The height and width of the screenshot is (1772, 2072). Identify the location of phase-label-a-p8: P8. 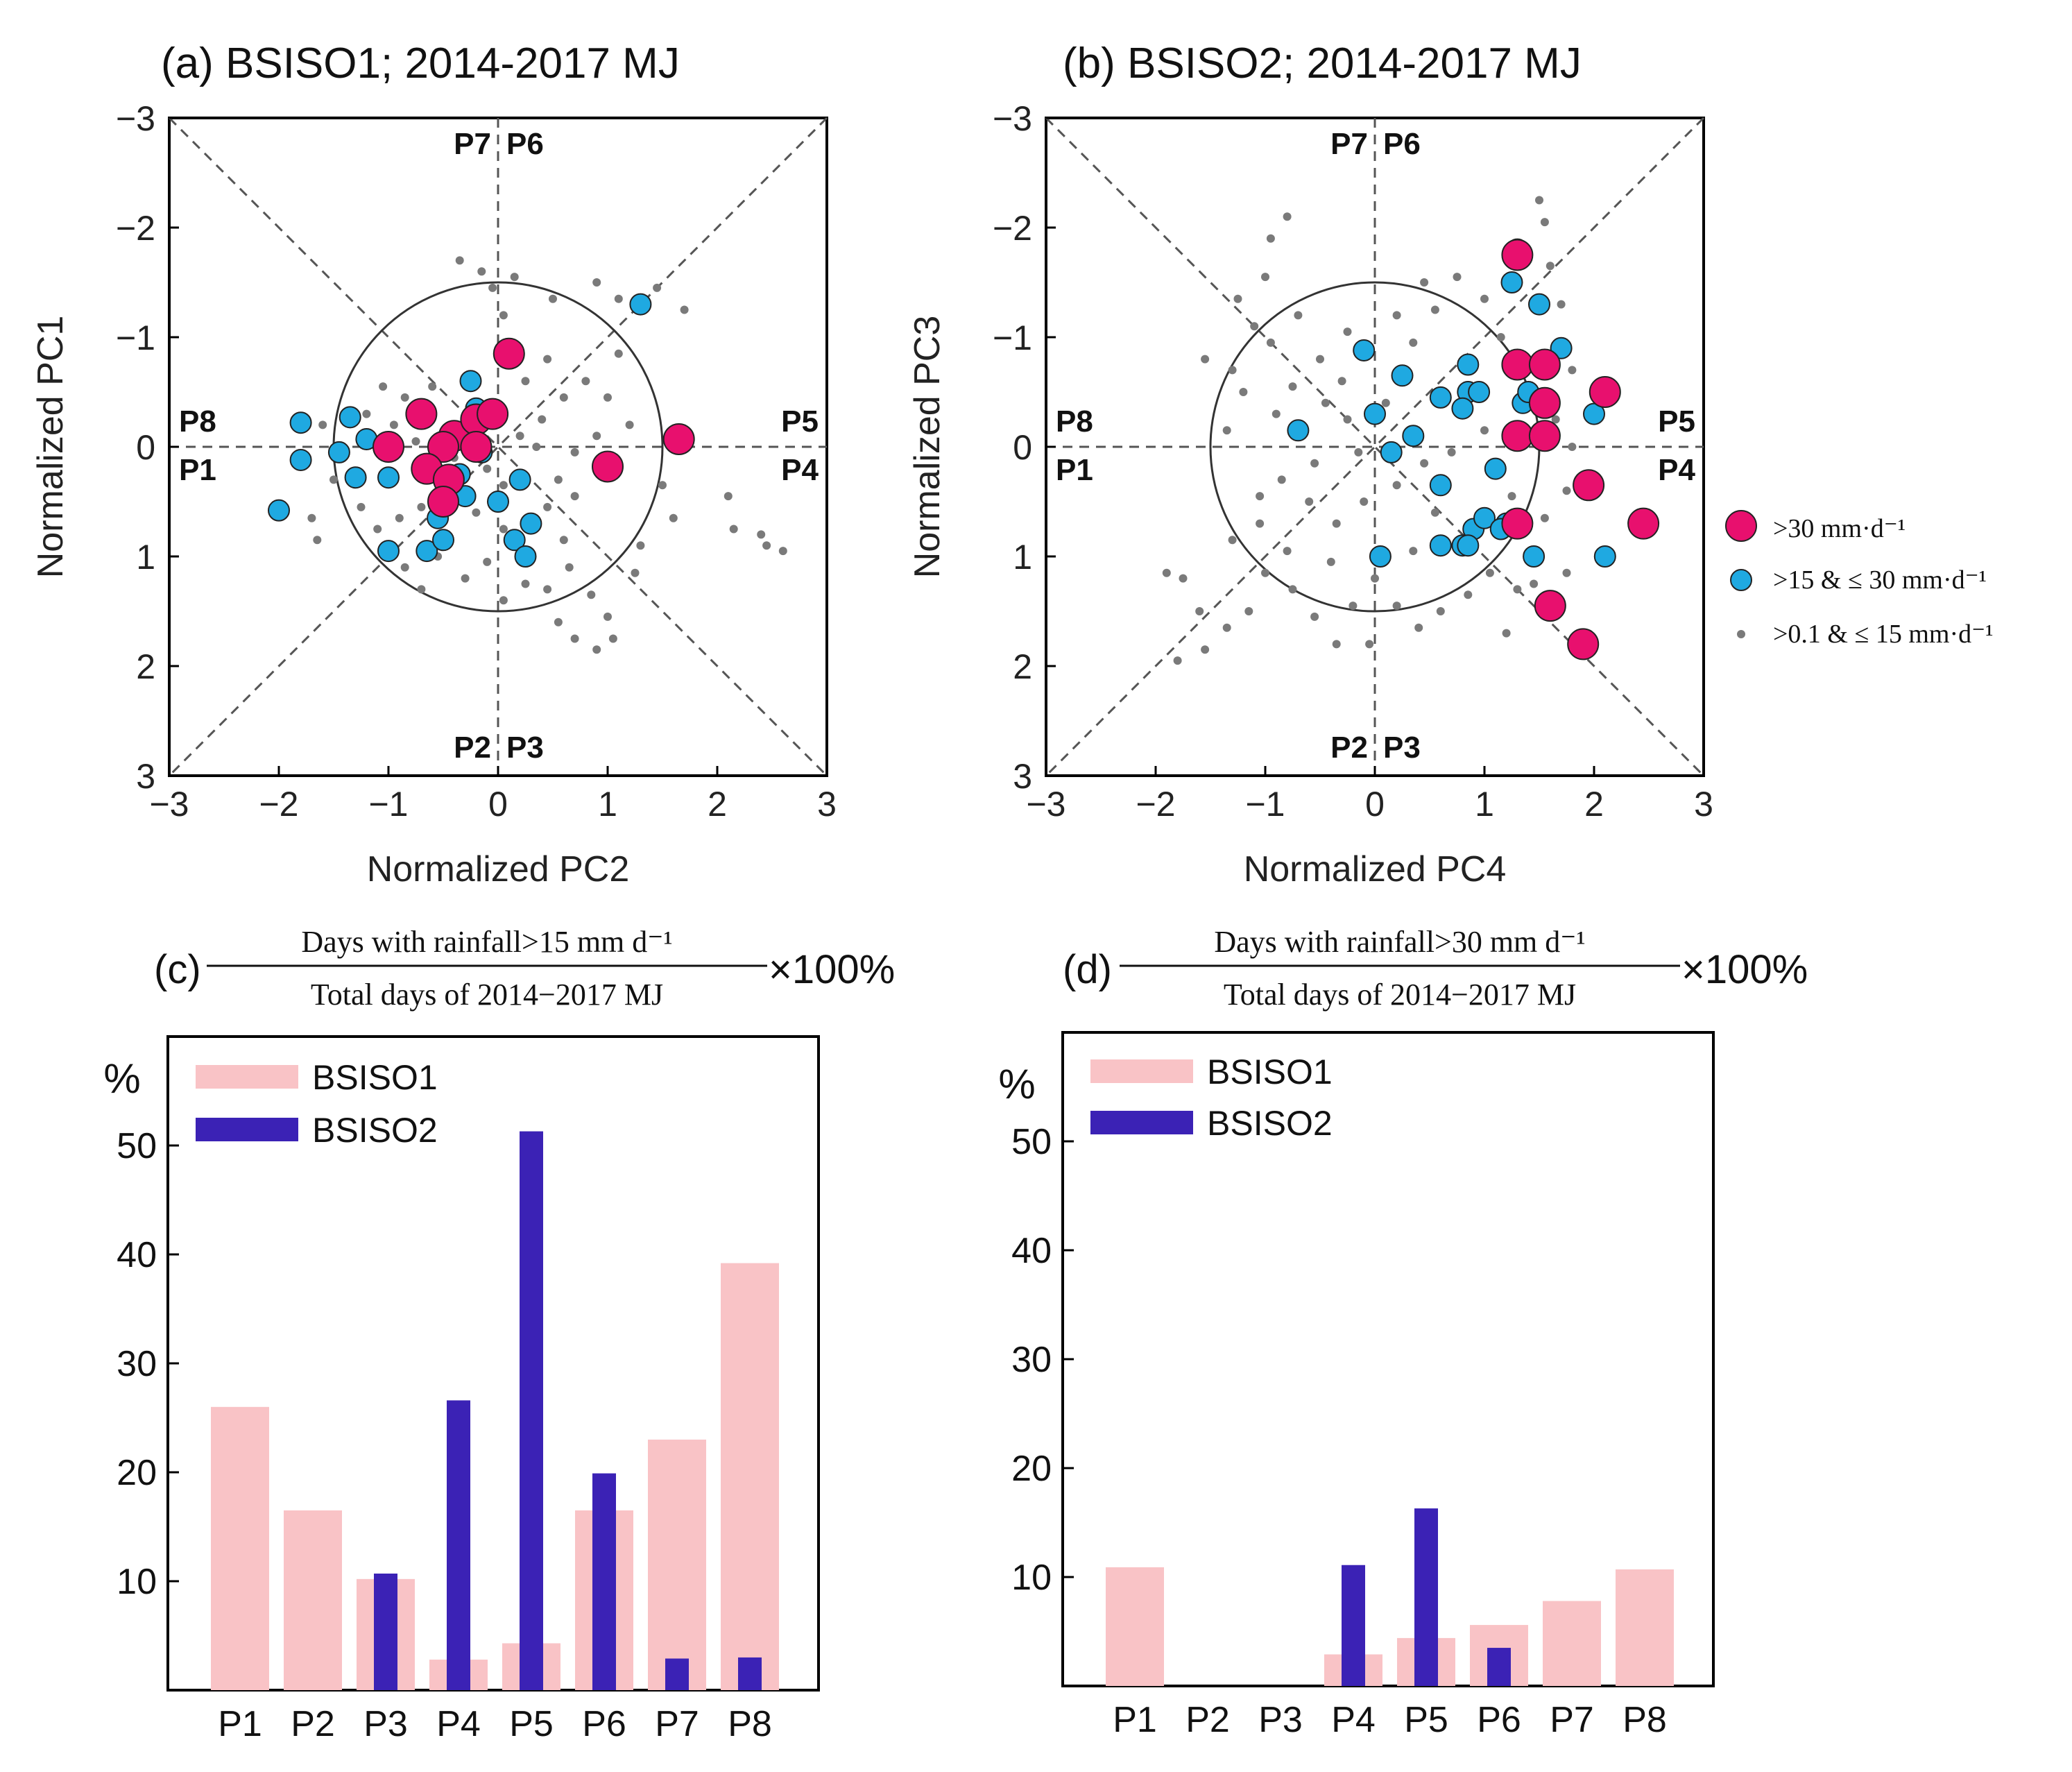
(198, 421).